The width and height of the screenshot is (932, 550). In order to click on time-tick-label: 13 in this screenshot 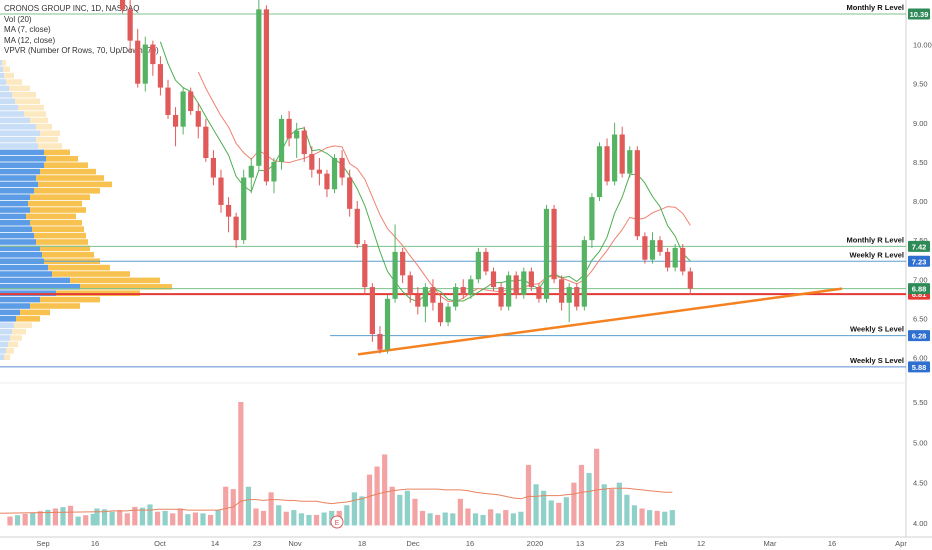, I will do `click(580, 543)`.